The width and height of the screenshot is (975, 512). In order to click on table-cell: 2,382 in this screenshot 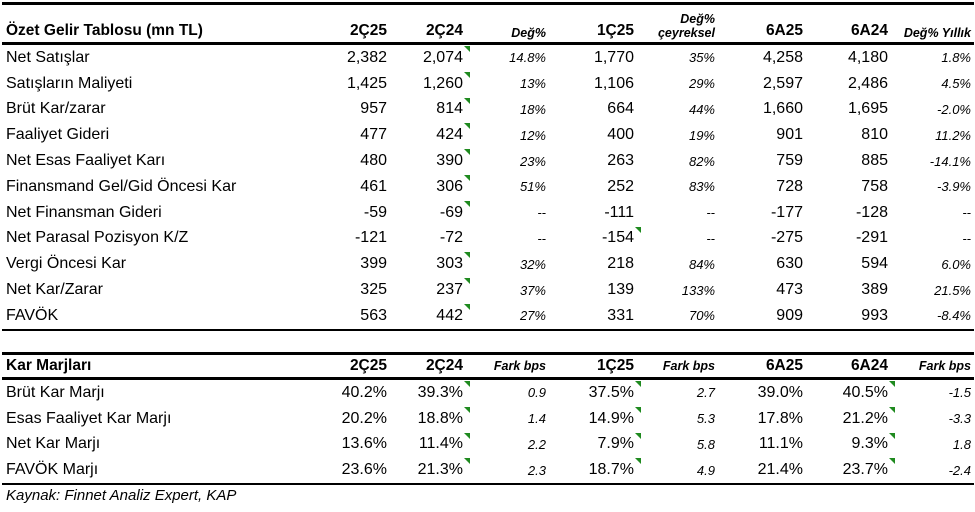, I will do `click(366, 57)`.